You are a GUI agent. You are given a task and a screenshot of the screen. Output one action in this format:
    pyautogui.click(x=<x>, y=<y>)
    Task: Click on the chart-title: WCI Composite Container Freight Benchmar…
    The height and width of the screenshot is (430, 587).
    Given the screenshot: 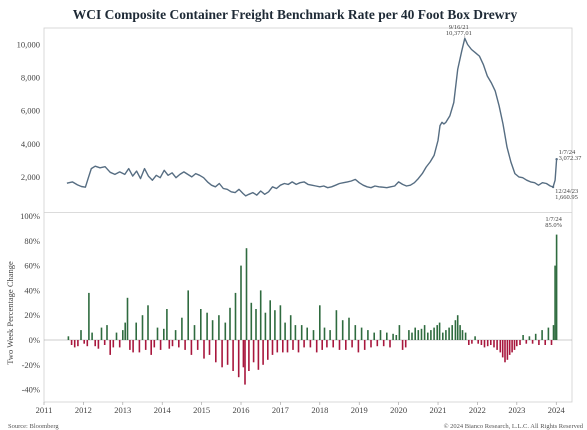 What is the action you would take?
    pyautogui.click(x=295, y=14)
    